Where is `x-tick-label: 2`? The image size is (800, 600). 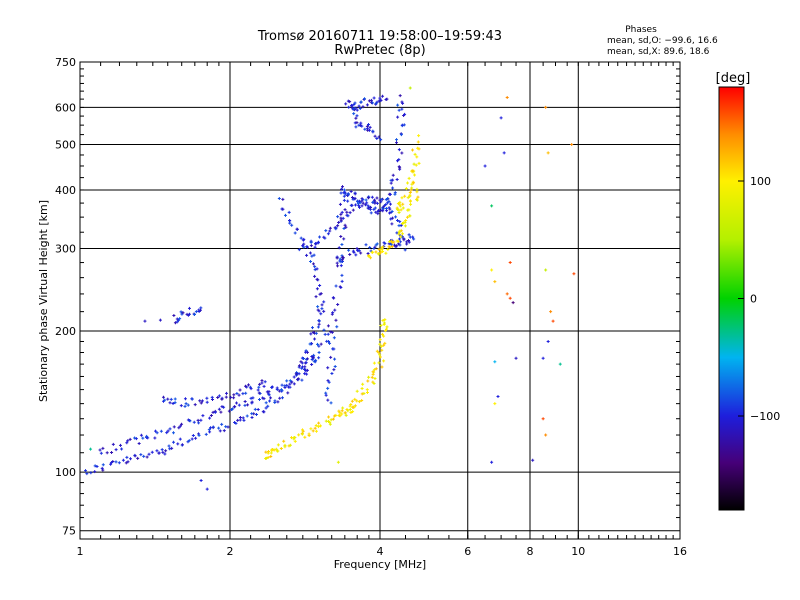
x-tick-label: 2 is located at coordinates (230, 551).